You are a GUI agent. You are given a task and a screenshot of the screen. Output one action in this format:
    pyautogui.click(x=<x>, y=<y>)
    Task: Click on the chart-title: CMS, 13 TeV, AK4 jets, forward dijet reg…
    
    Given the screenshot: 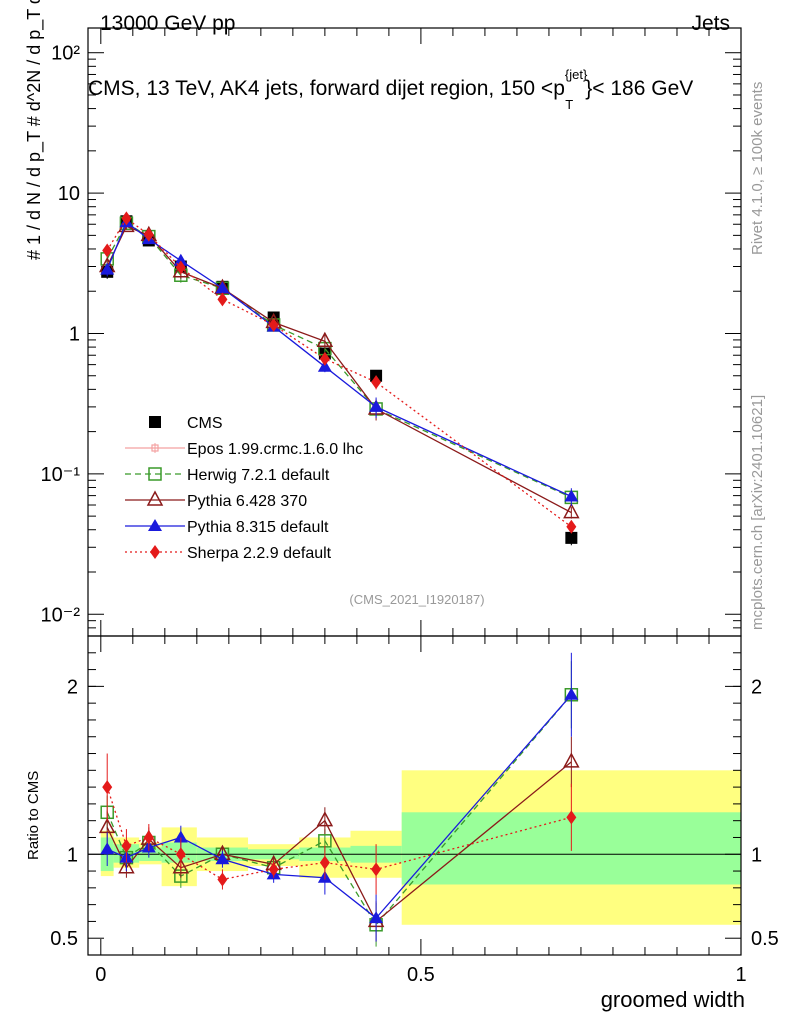 What is the action you would take?
    pyautogui.click(x=390, y=89)
    